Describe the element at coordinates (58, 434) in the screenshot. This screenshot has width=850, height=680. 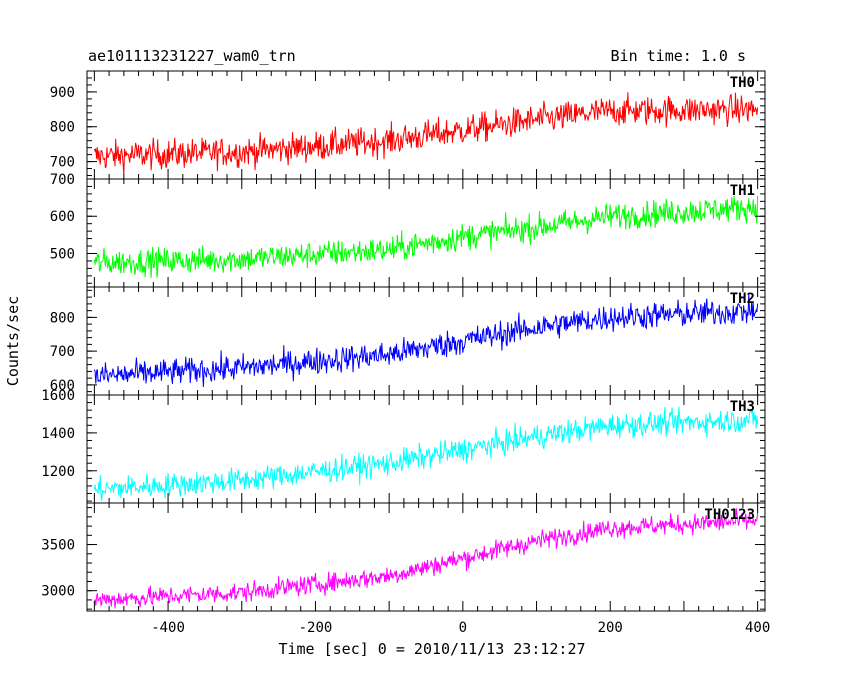
I see `y-tick-label: 1400` at that location.